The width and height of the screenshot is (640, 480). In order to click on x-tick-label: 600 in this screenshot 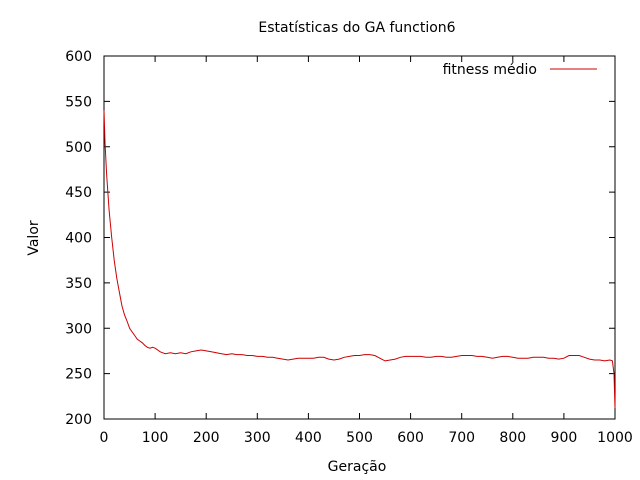, I will do `click(410, 438)`.